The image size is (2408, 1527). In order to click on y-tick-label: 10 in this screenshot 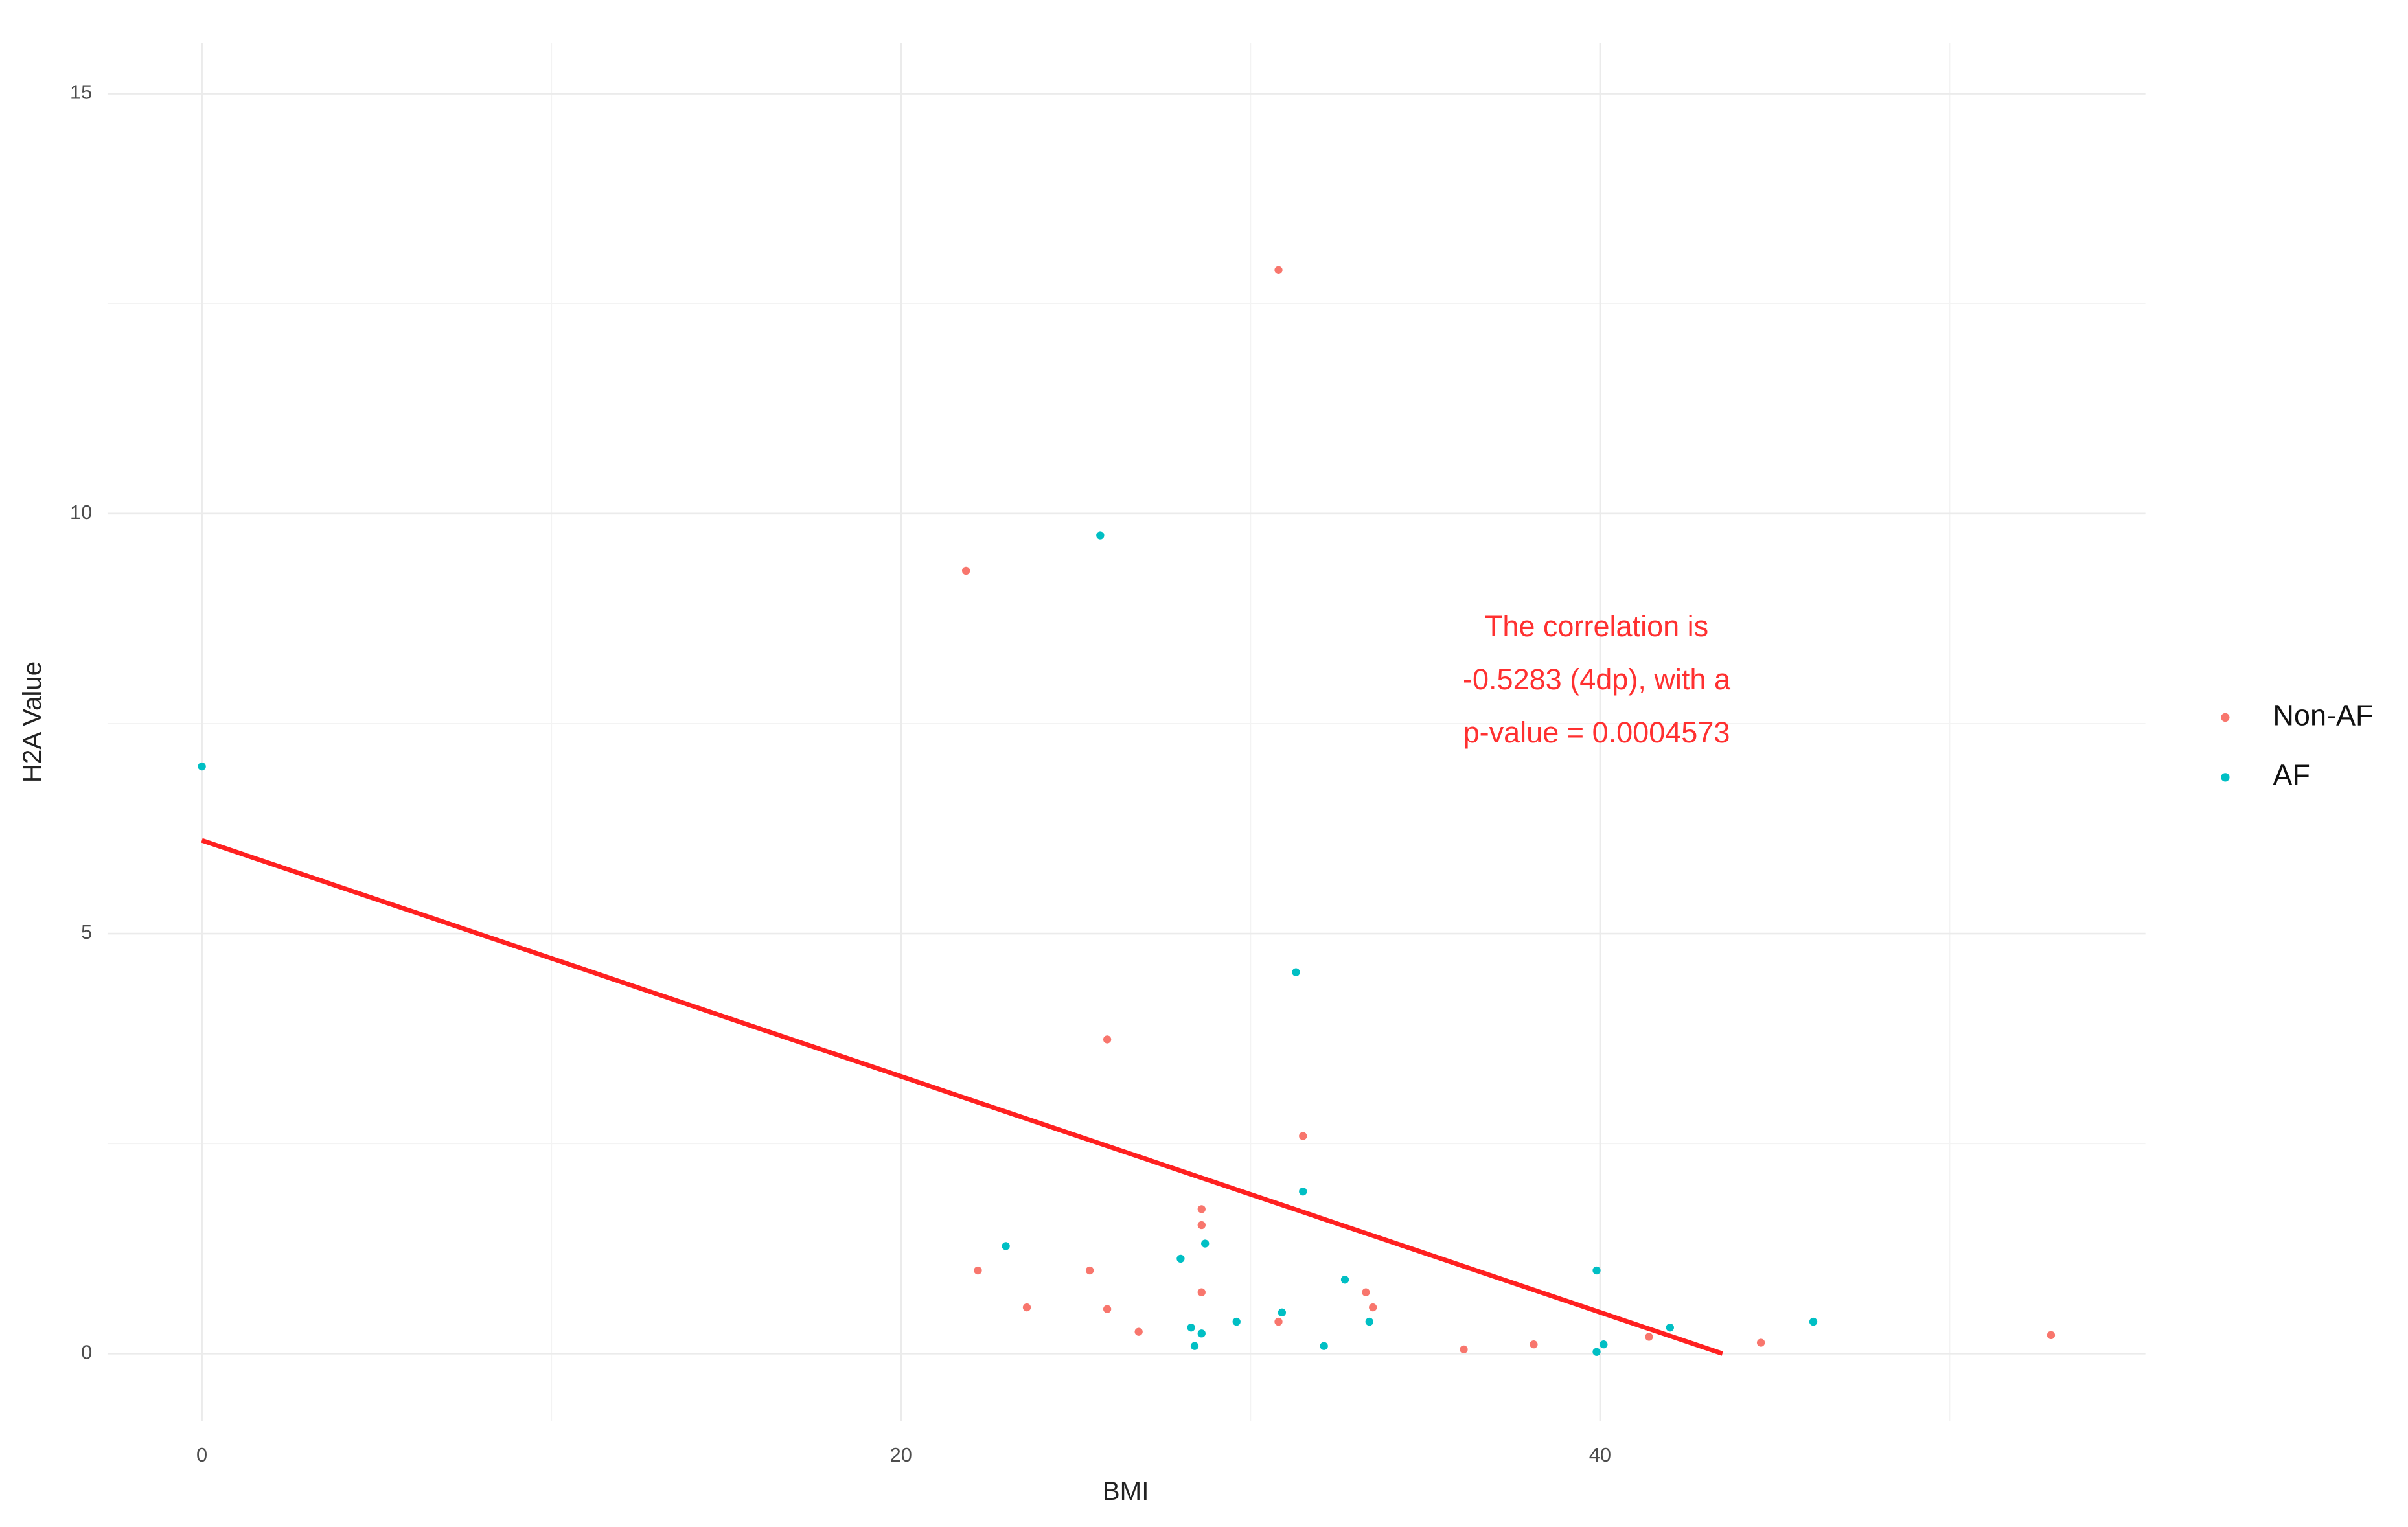, I will do `click(81, 512)`.